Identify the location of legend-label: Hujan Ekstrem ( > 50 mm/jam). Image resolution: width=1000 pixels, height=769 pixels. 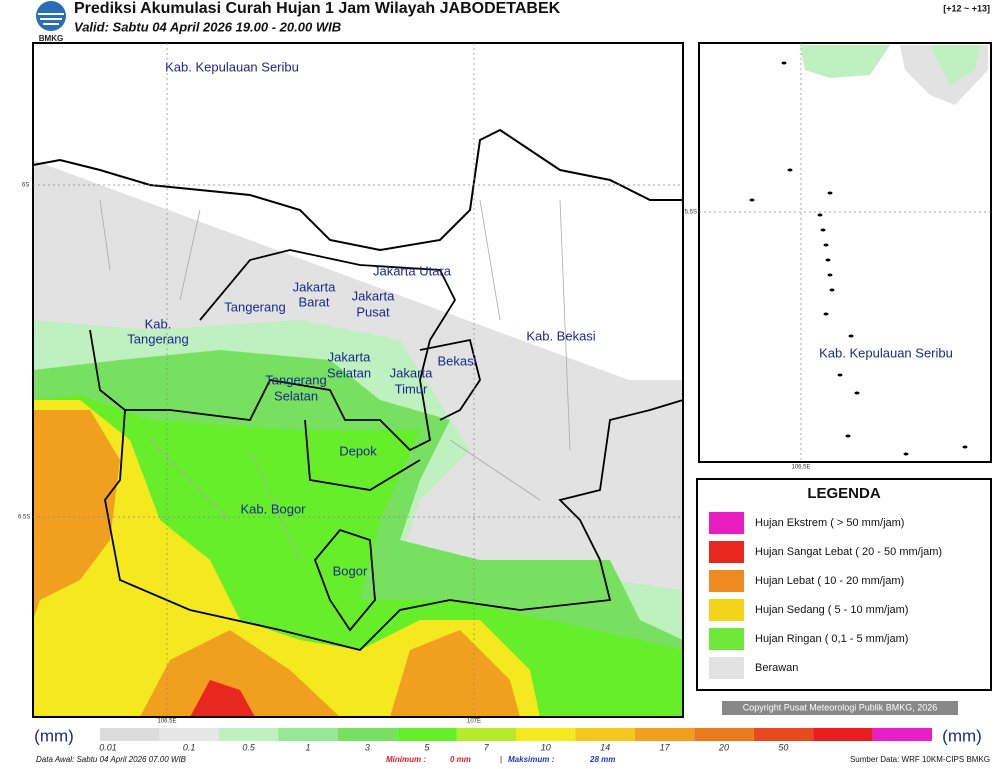
(829, 523).